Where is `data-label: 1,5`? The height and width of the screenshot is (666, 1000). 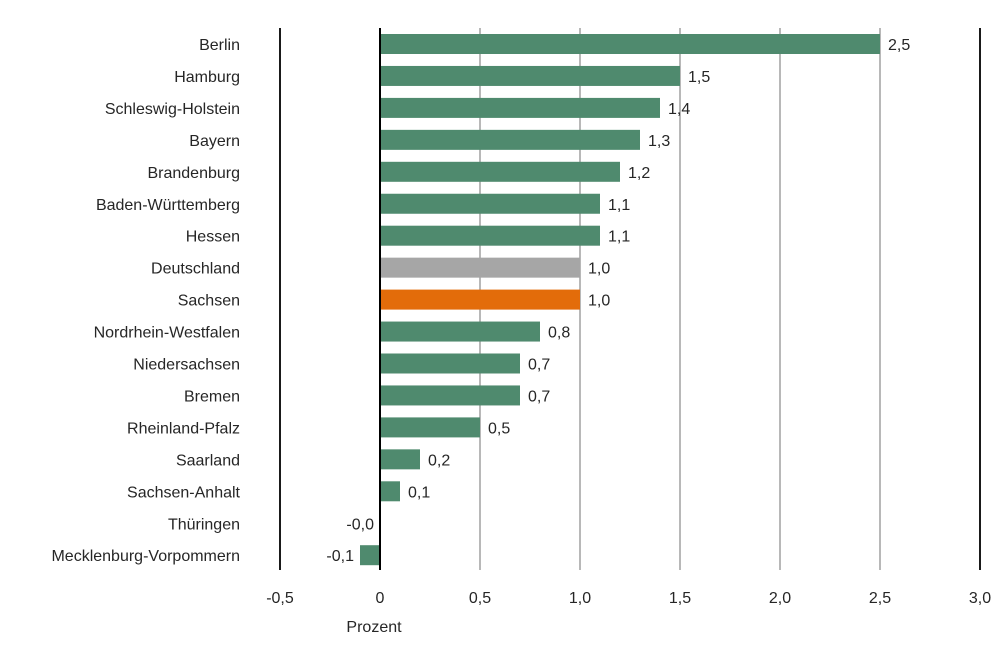 data-label: 1,5 is located at coordinates (699, 77).